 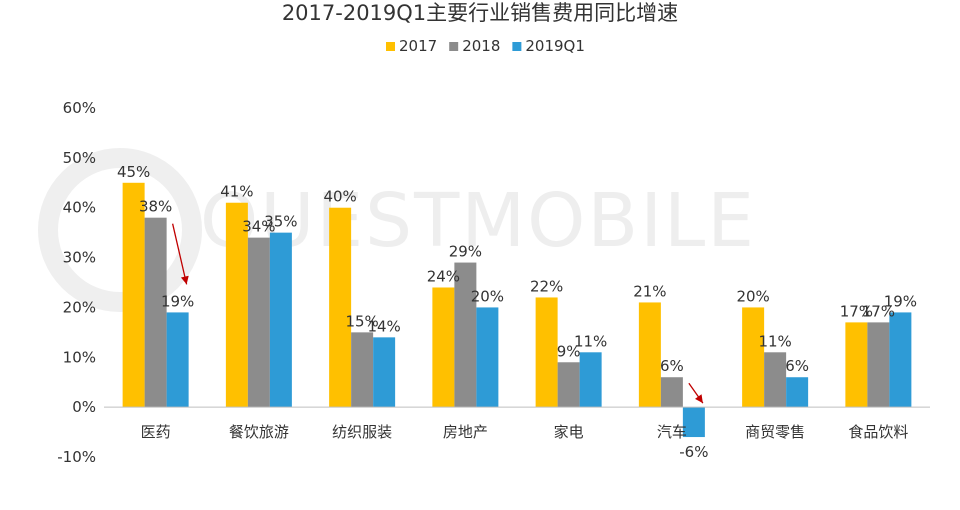 I want to click on legend-swatch-2018, so click(x=454, y=46).